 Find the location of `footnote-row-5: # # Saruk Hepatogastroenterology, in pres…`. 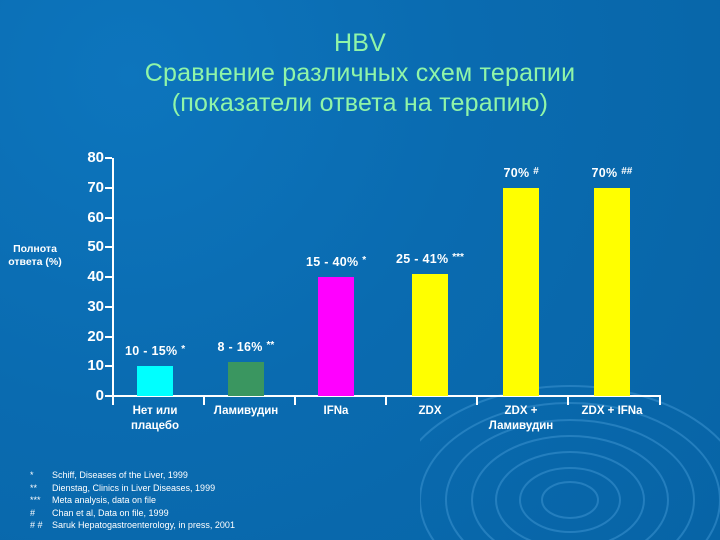

footnote-row-5: # # Saruk Hepatogastroenterology, in pres… is located at coordinates (132, 525).